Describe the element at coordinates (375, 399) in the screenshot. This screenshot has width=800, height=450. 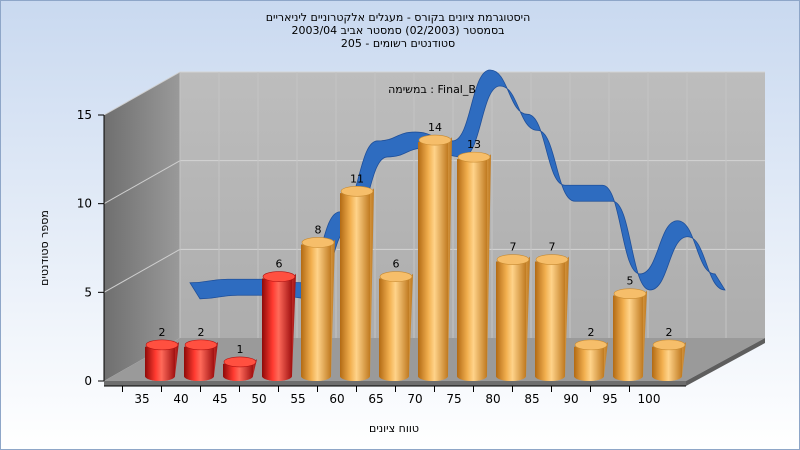
I see `x-tick-label: 65` at that location.